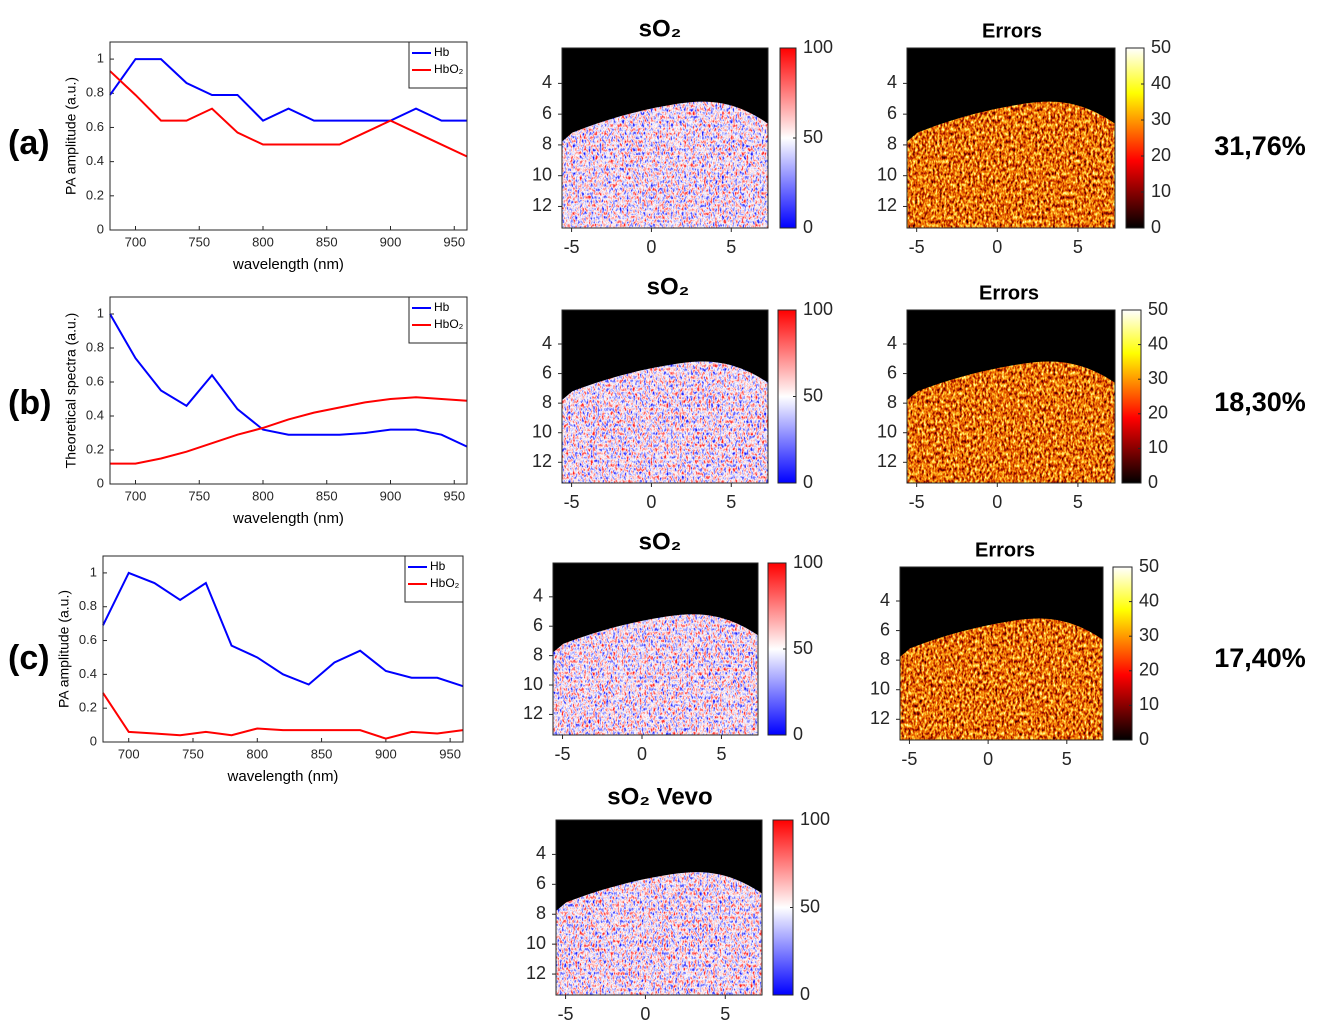 Image resolution: width=1328 pixels, height=1031 pixels. What do you see at coordinates (449, 324) in the screenshot?
I see `legend-label: HbO₂` at bounding box center [449, 324].